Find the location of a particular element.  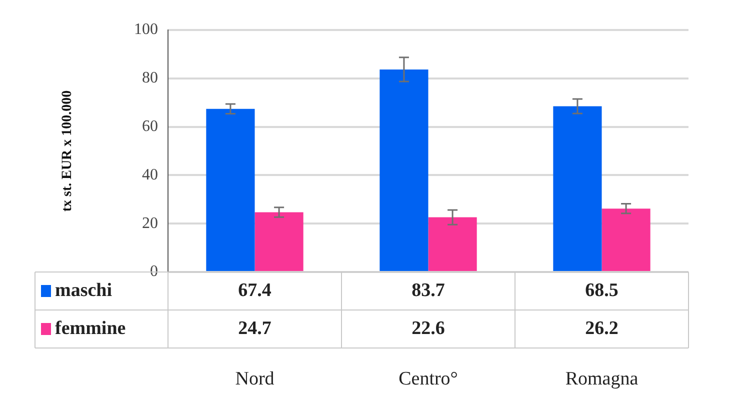

y-axis-title: tx st. EUR x 100.000 is located at coordinates (68, 151).